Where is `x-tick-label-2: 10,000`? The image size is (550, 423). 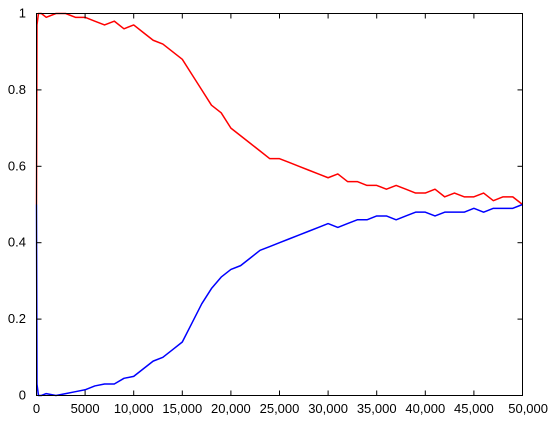
x-tick-label-2: 10,000 is located at coordinates (134, 408).